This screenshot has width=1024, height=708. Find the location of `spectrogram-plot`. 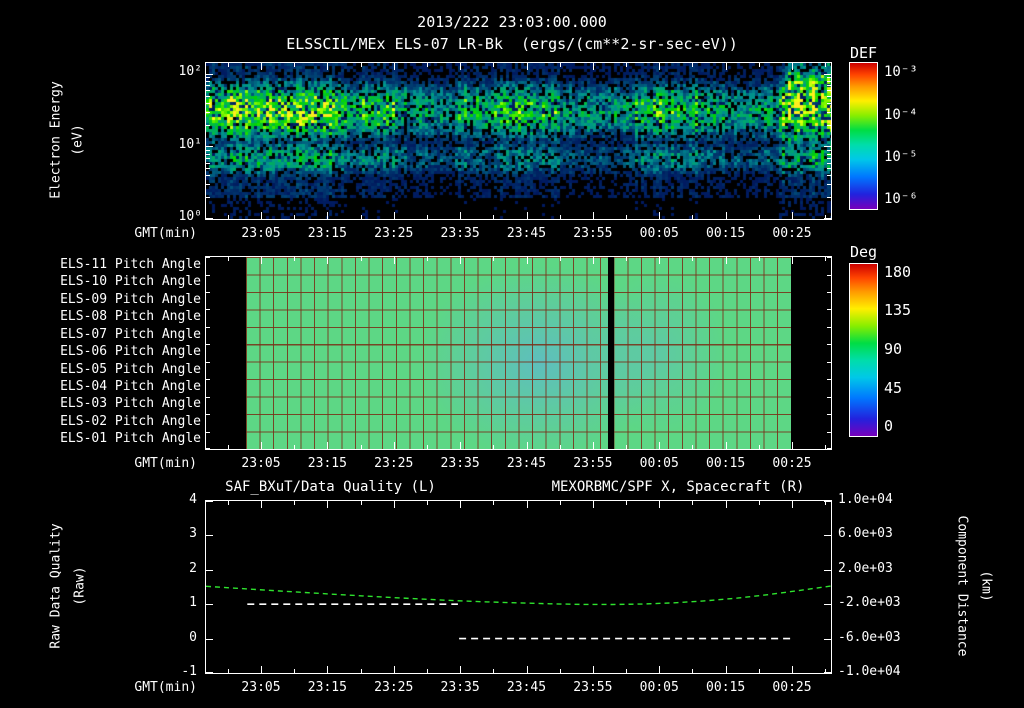

spectrogram-plot is located at coordinates (518, 141).